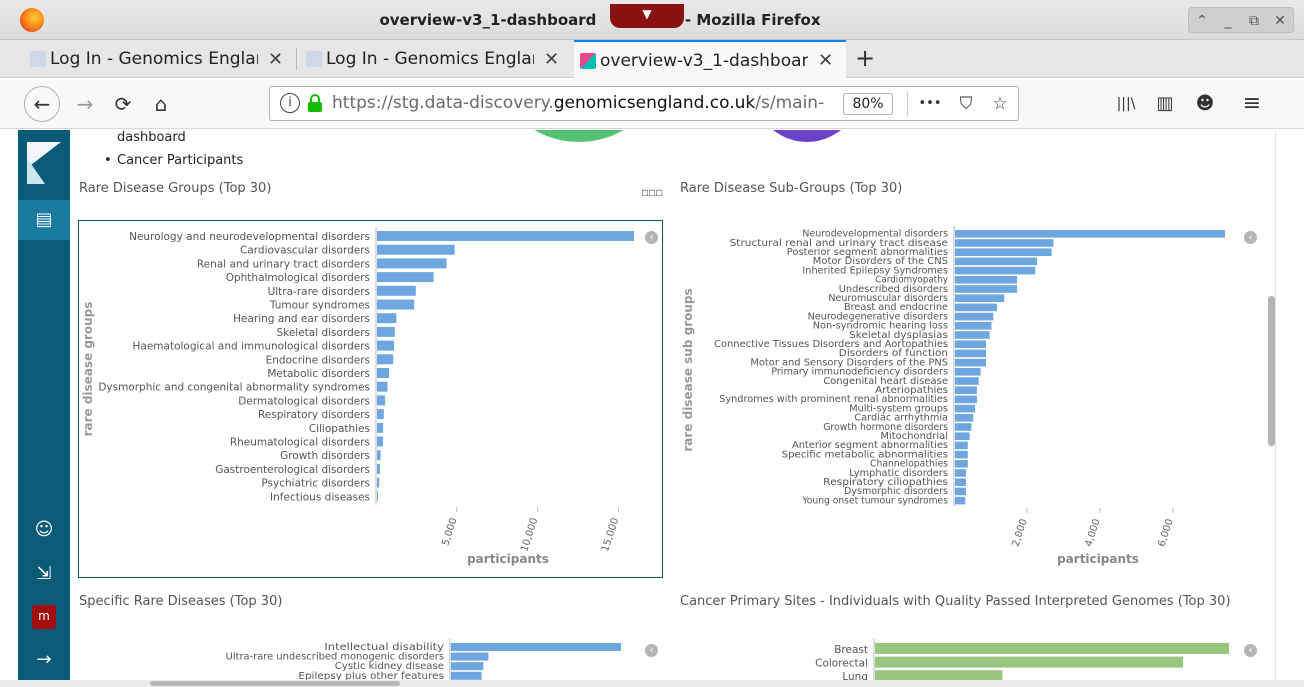 The height and width of the screenshot is (687, 1304). Describe the element at coordinates (44, 529) in the screenshot. I see `user-profile-icon: ☺` at that location.